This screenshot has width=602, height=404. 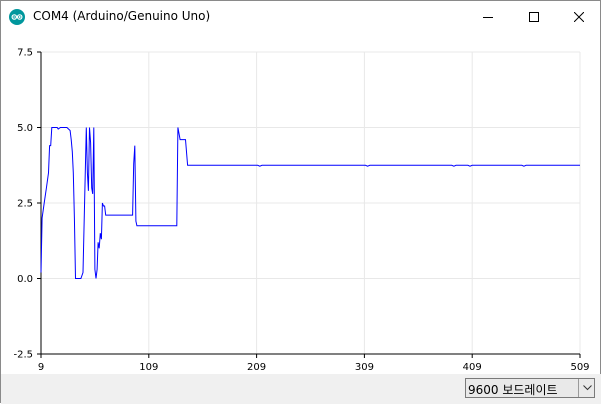 I want to click on chevron-down-icon, so click(x=587, y=388).